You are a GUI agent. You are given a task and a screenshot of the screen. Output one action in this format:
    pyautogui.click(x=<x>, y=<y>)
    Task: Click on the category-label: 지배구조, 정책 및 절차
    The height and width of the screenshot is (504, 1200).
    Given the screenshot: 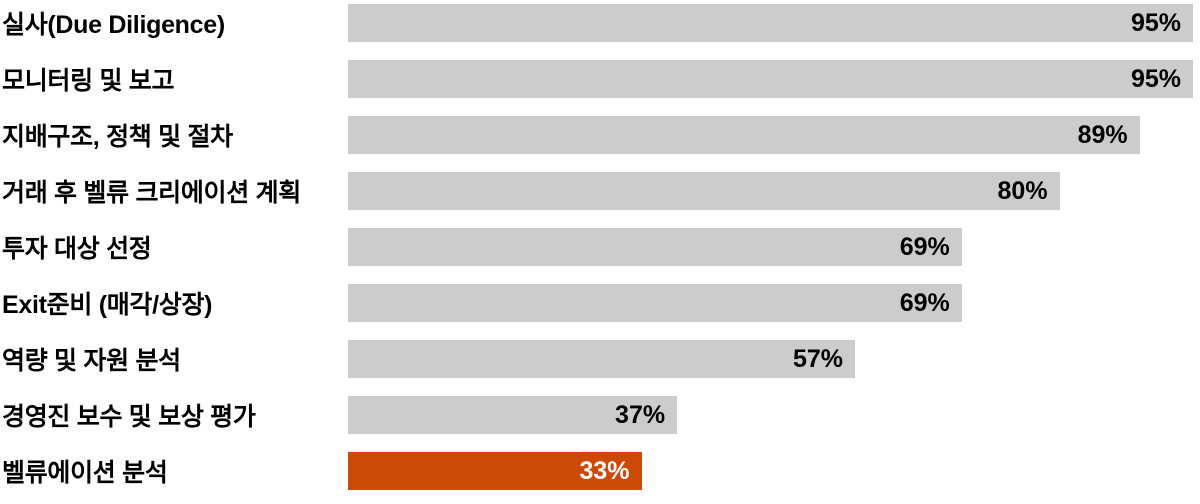 What is the action you would take?
    pyautogui.click(x=117, y=137)
    